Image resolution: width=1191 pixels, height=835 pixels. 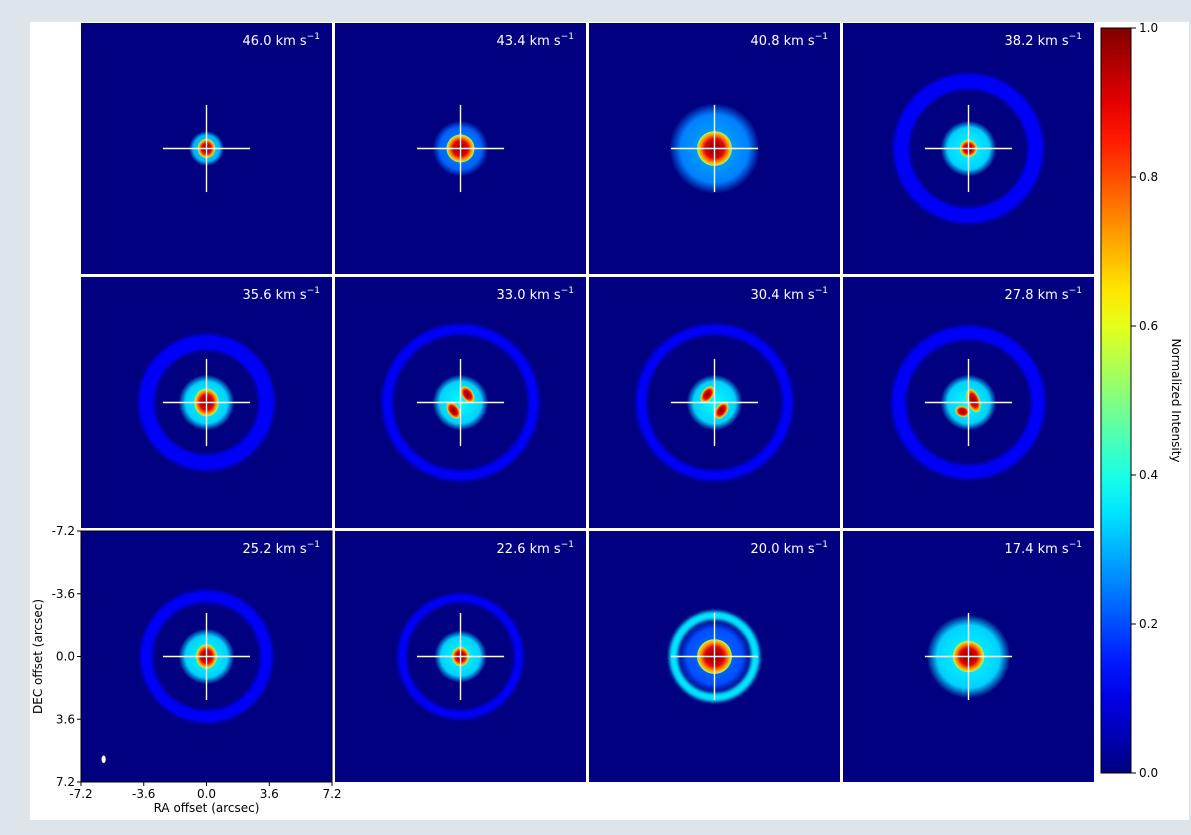 I want to click on x-tick-label: -7.2, so click(x=80, y=794).